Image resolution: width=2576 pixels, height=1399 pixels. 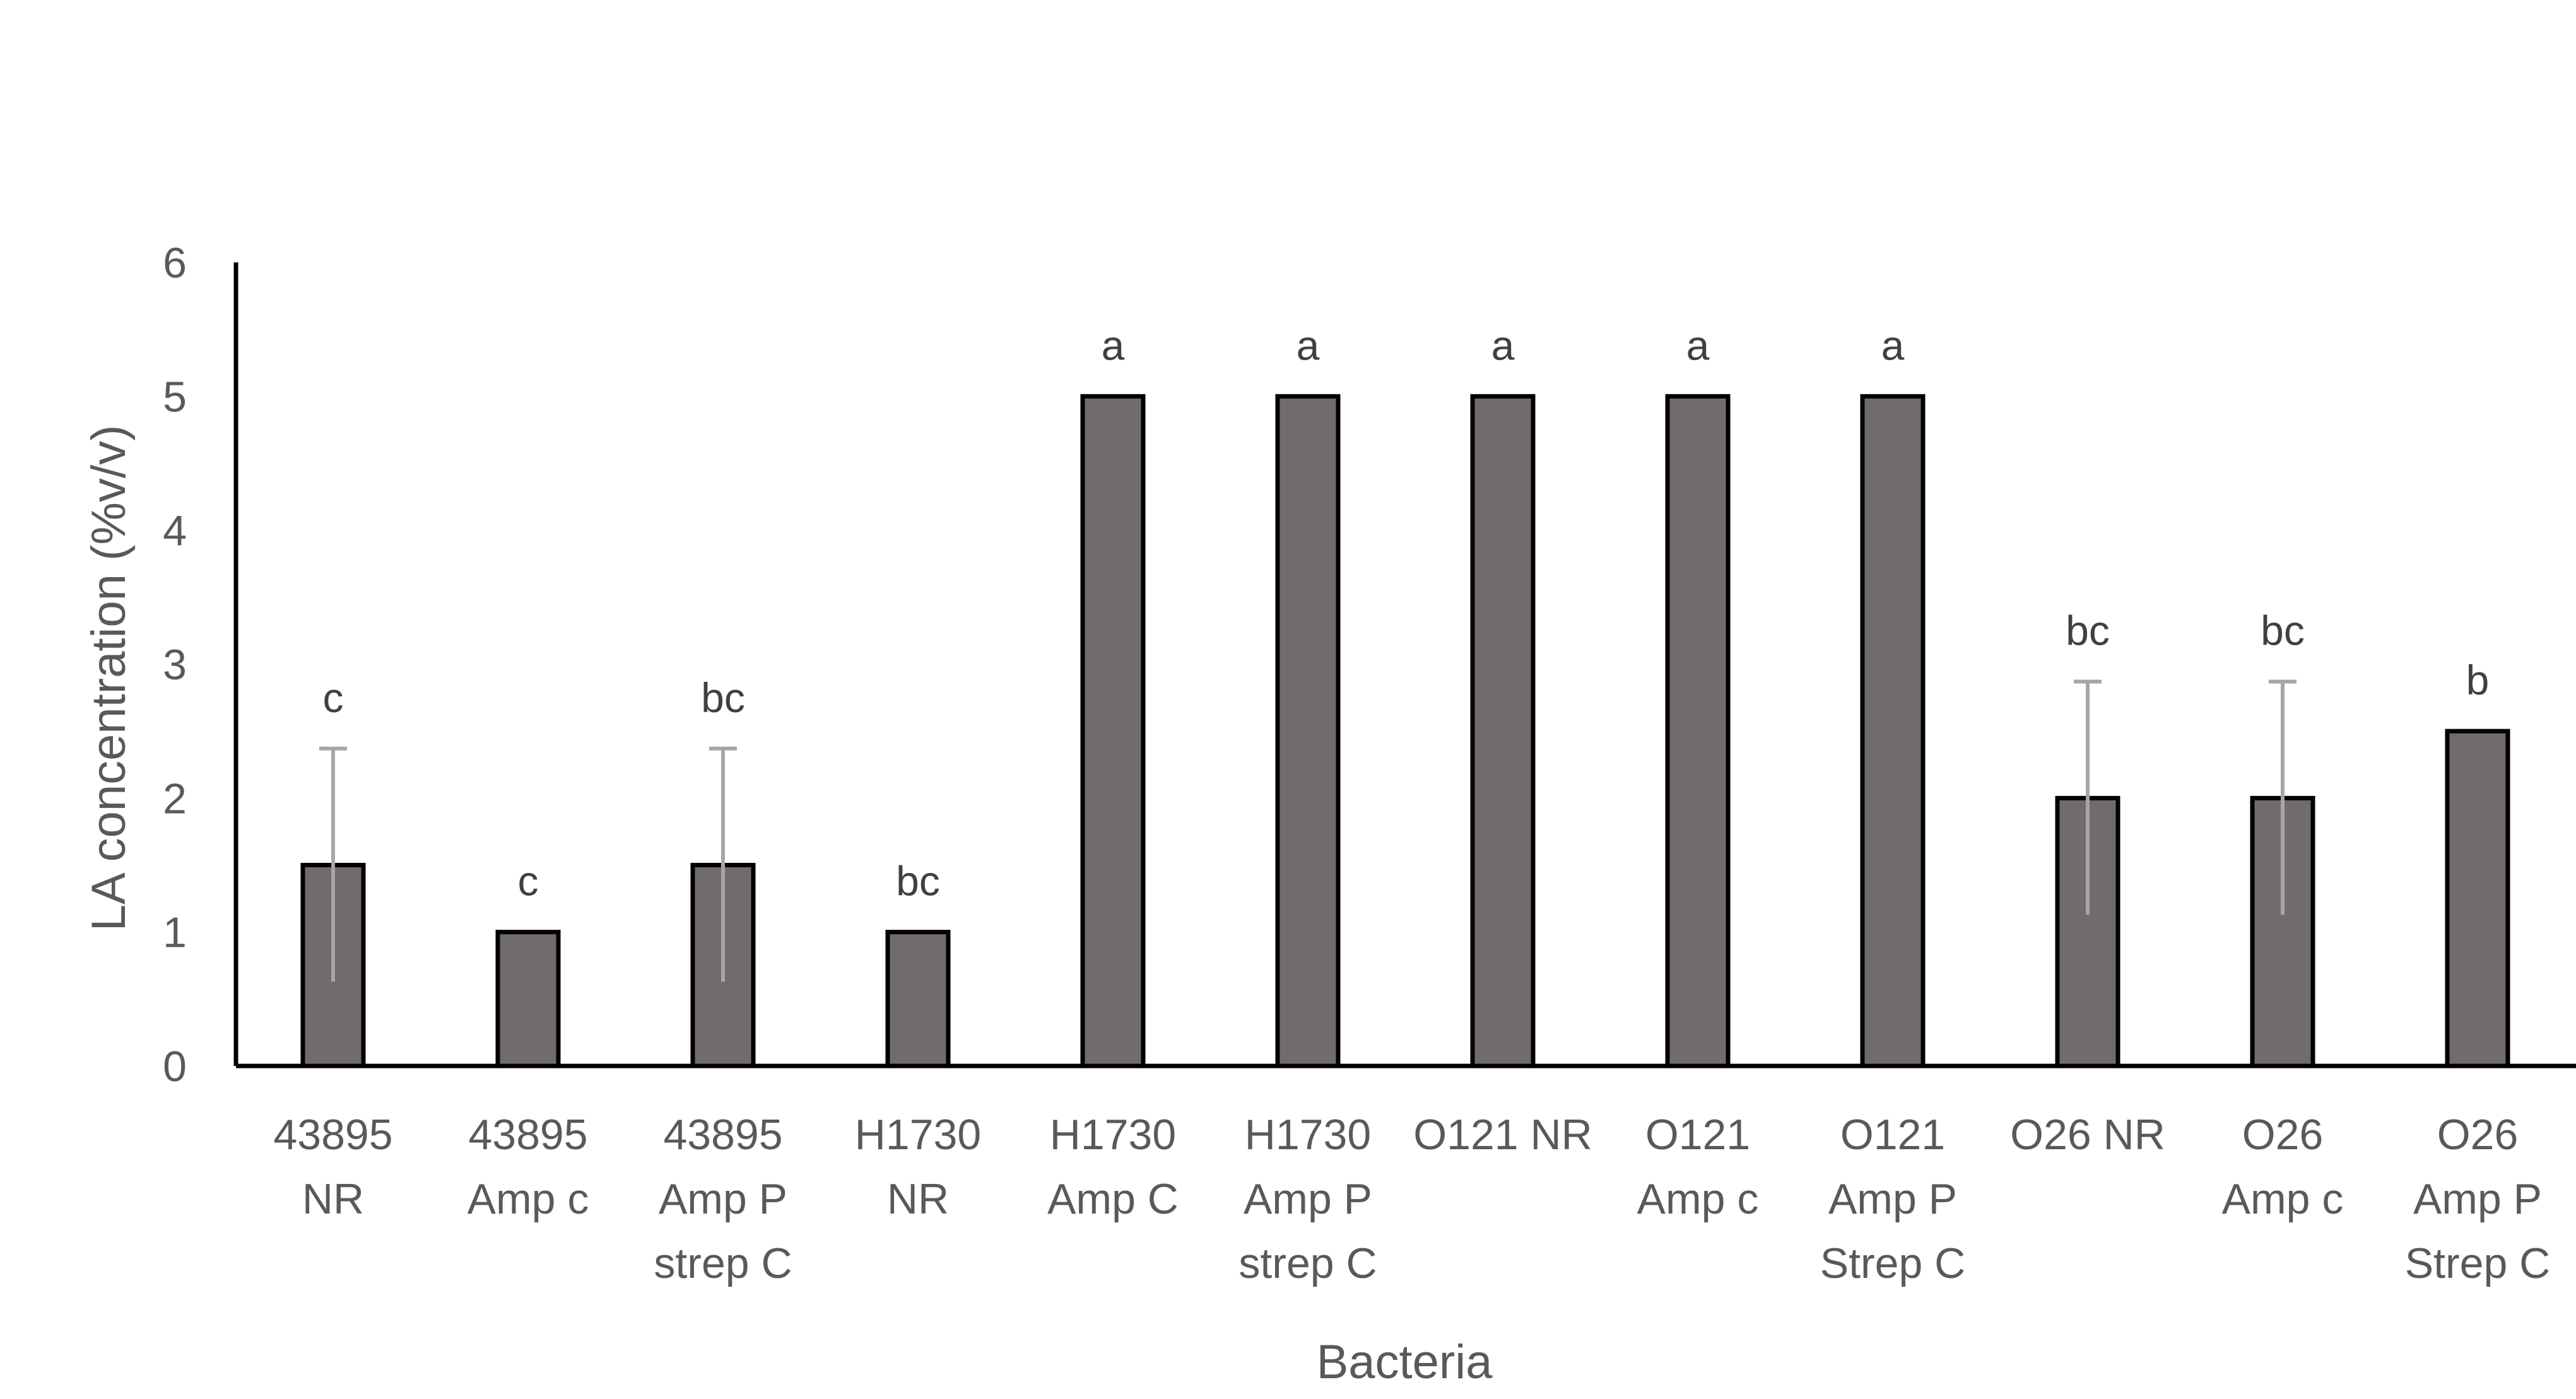 What do you see at coordinates (175, 397) in the screenshot?
I see `y-tick-label: 5` at bounding box center [175, 397].